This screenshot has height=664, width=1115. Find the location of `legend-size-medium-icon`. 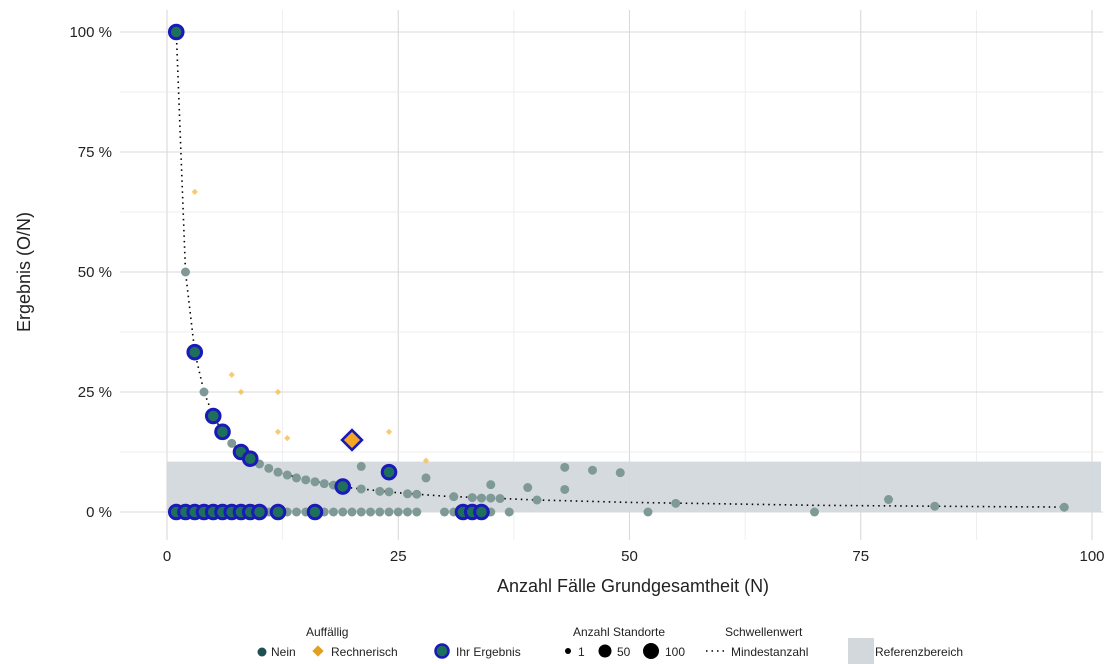

legend-size-medium-icon is located at coordinates (605, 651).